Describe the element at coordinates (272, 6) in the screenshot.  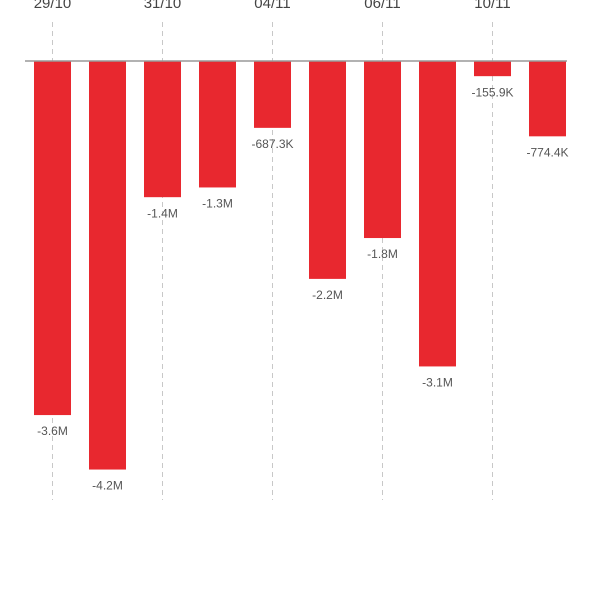
I see `x-tick-label: 04/11` at that location.